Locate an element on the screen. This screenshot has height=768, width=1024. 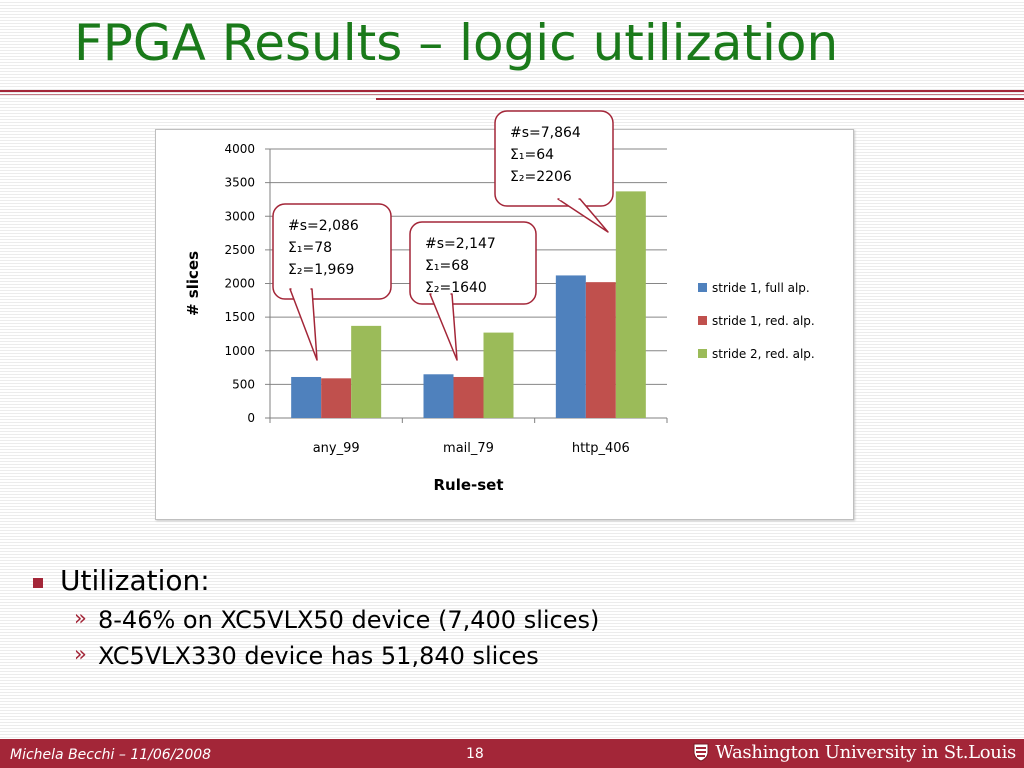
sub-bullet-text: 8-46% on XC5VLX50 device (7,400 slices) is located at coordinates (349, 620).